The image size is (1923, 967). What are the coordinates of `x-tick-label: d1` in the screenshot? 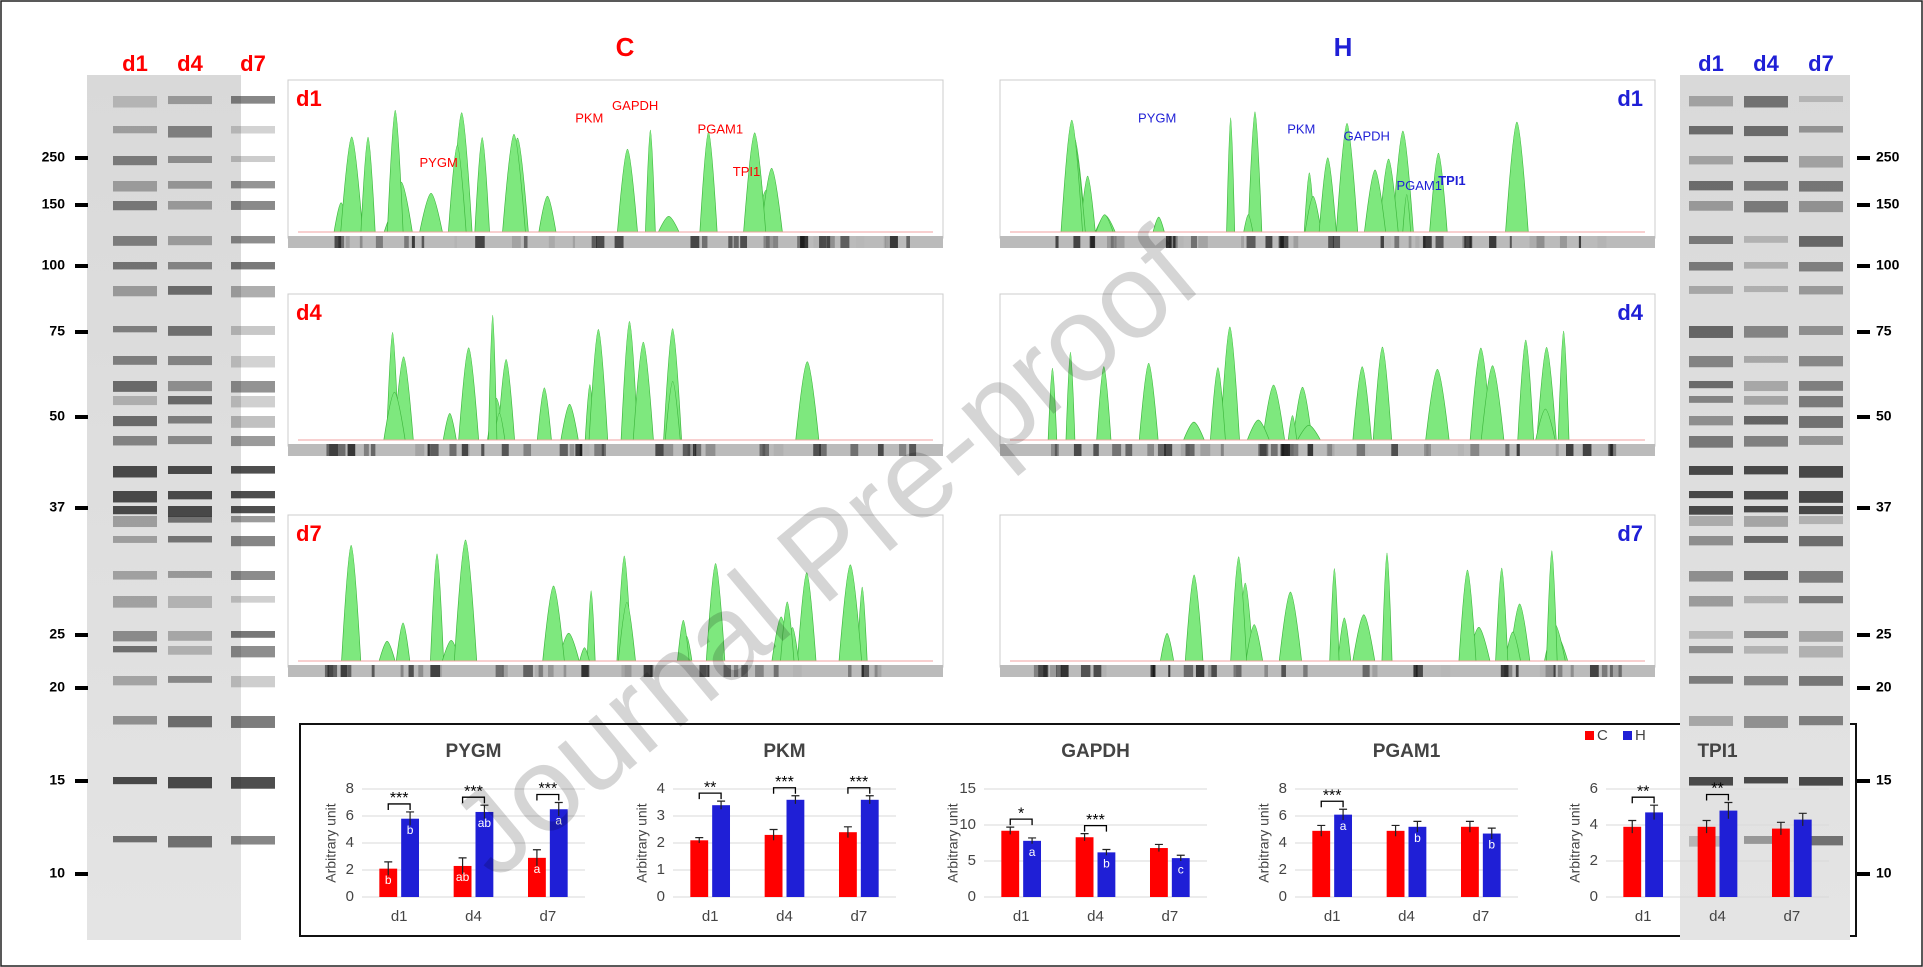 It's located at (710, 916).